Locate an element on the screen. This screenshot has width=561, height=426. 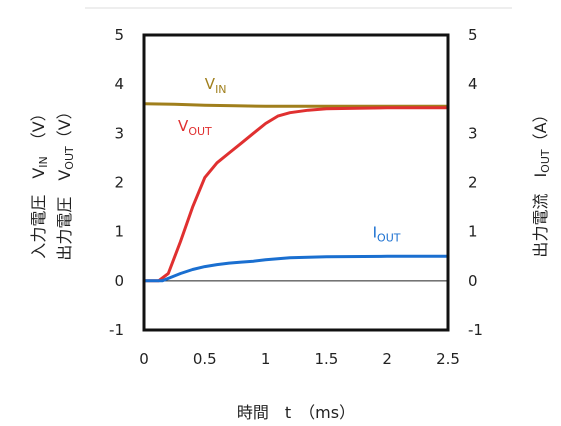
x-tick-label: 1 is located at coordinates (266, 359).